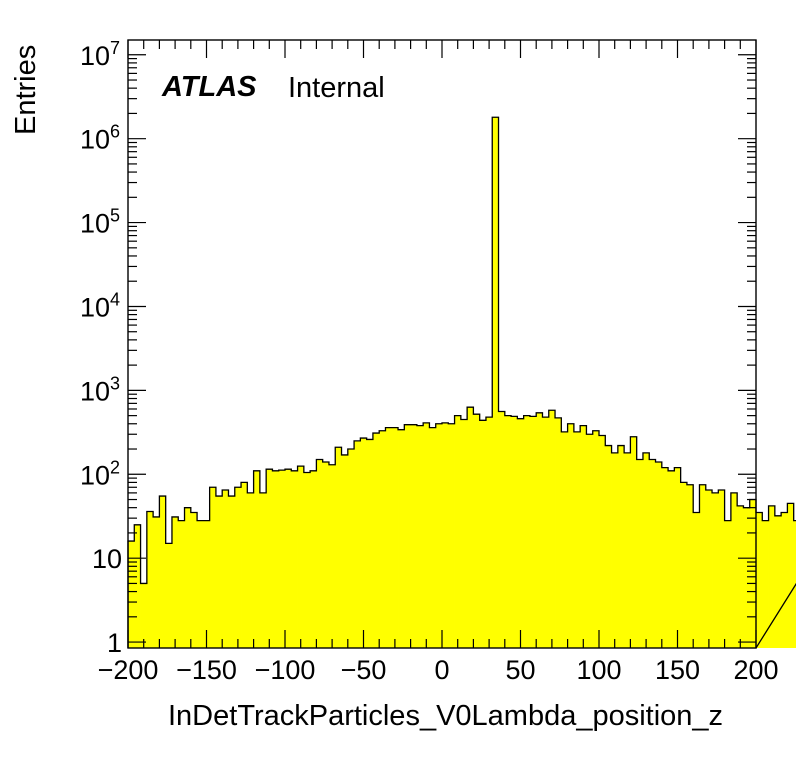  Describe the element at coordinates (520, 670) in the screenshot. I see `x-tick-label: 50` at that location.